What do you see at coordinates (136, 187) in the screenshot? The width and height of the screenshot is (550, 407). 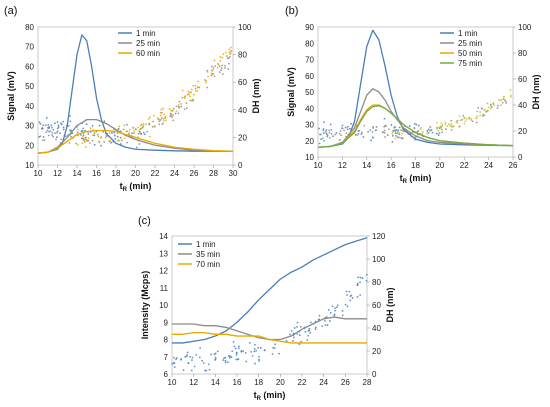 I see `x-axis-title: tR (min)` at bounding box center [136, 187].